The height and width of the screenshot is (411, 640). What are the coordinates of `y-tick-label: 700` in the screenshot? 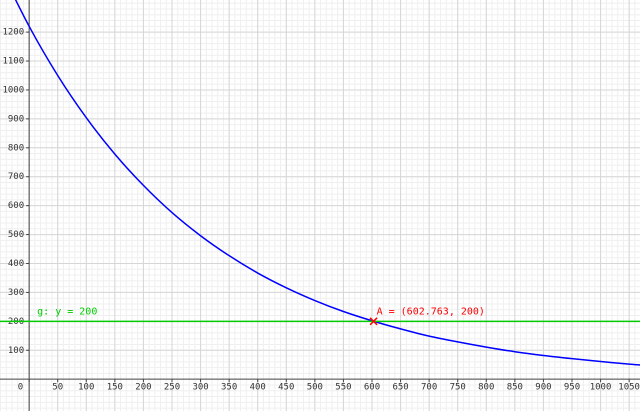 It's located at (16, 177).